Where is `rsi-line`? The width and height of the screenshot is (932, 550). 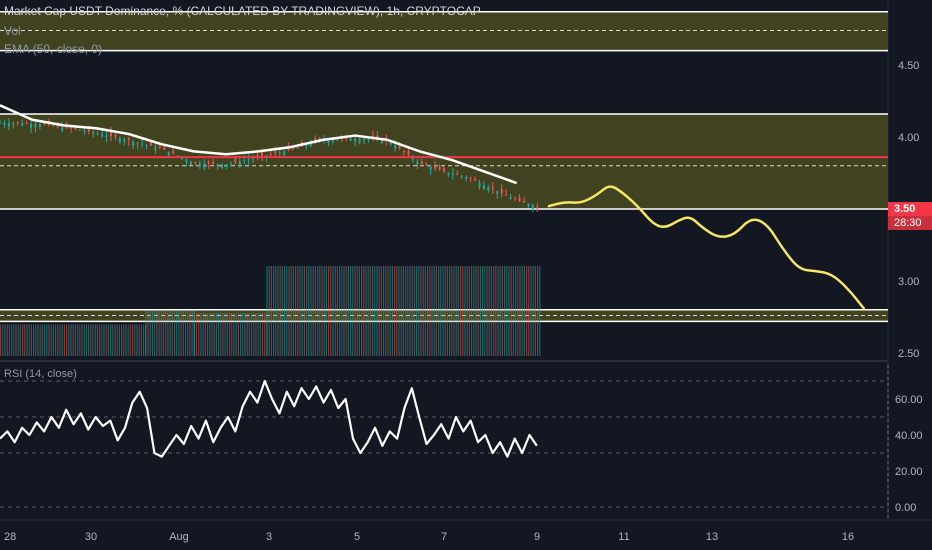 rsi-line is located at coordinates (269, 418).